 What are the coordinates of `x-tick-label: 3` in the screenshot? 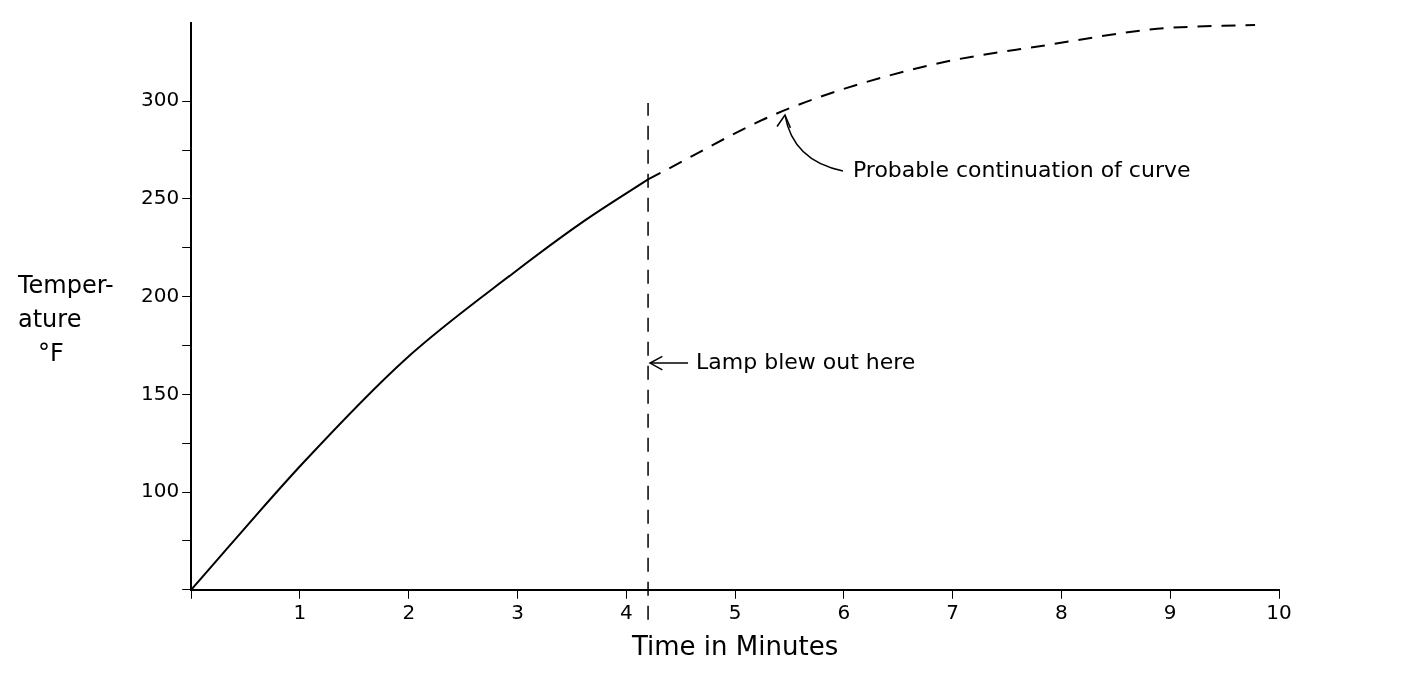 It's located at (517, 612).